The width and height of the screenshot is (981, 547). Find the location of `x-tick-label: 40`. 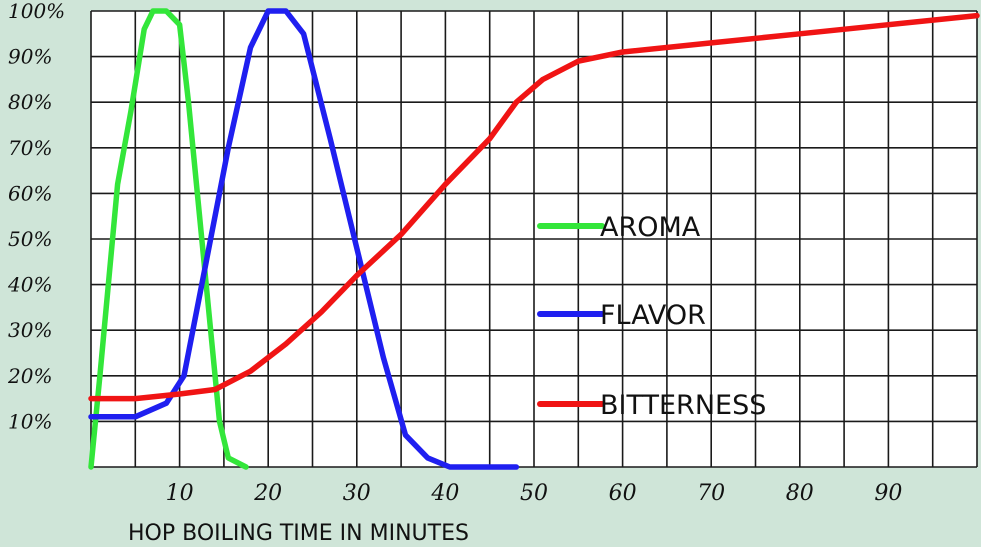

x-tick-label: 40 is located at coordinates (444, 493).